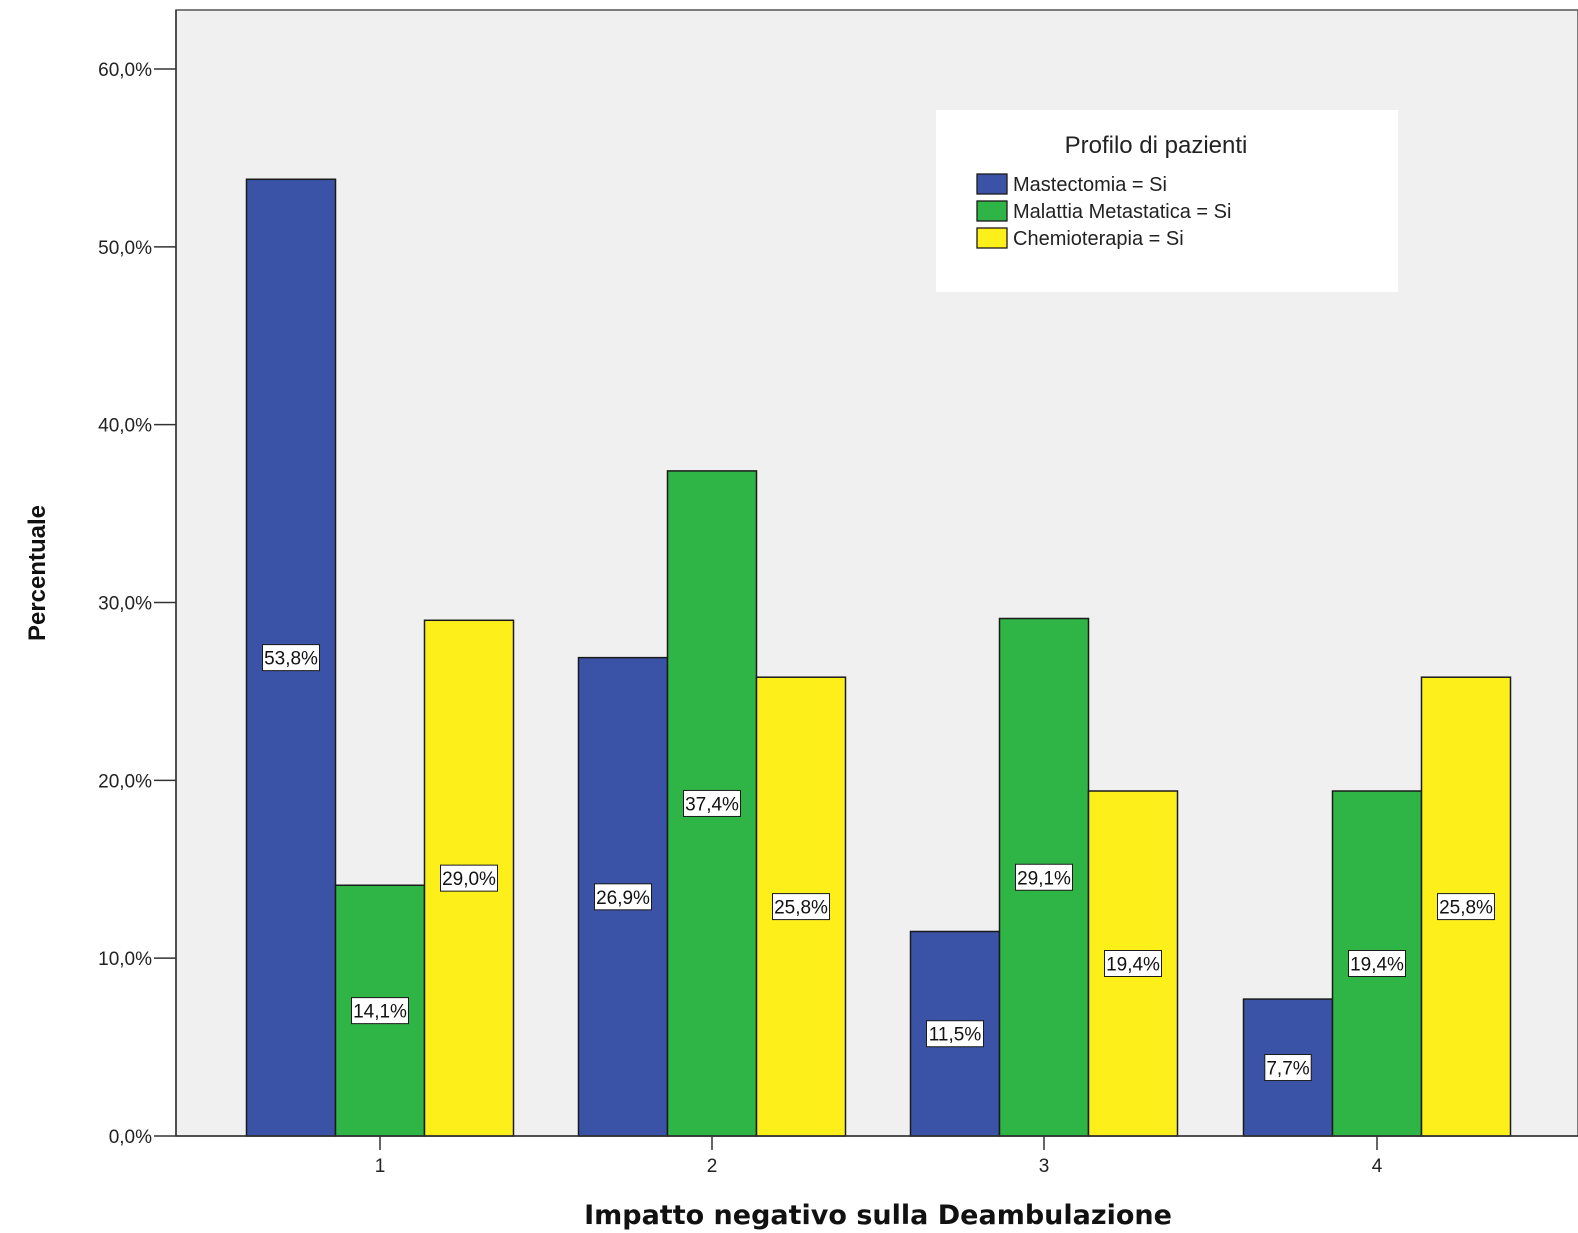  I want to click on data-label-series-1-cat-4: 7,7%, so click(1288, 1068).